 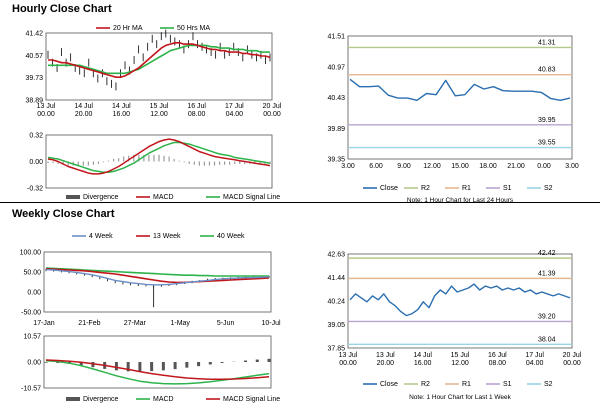 I want to click on hourly-macd-legend-swatch, so click(x=73, y=197).